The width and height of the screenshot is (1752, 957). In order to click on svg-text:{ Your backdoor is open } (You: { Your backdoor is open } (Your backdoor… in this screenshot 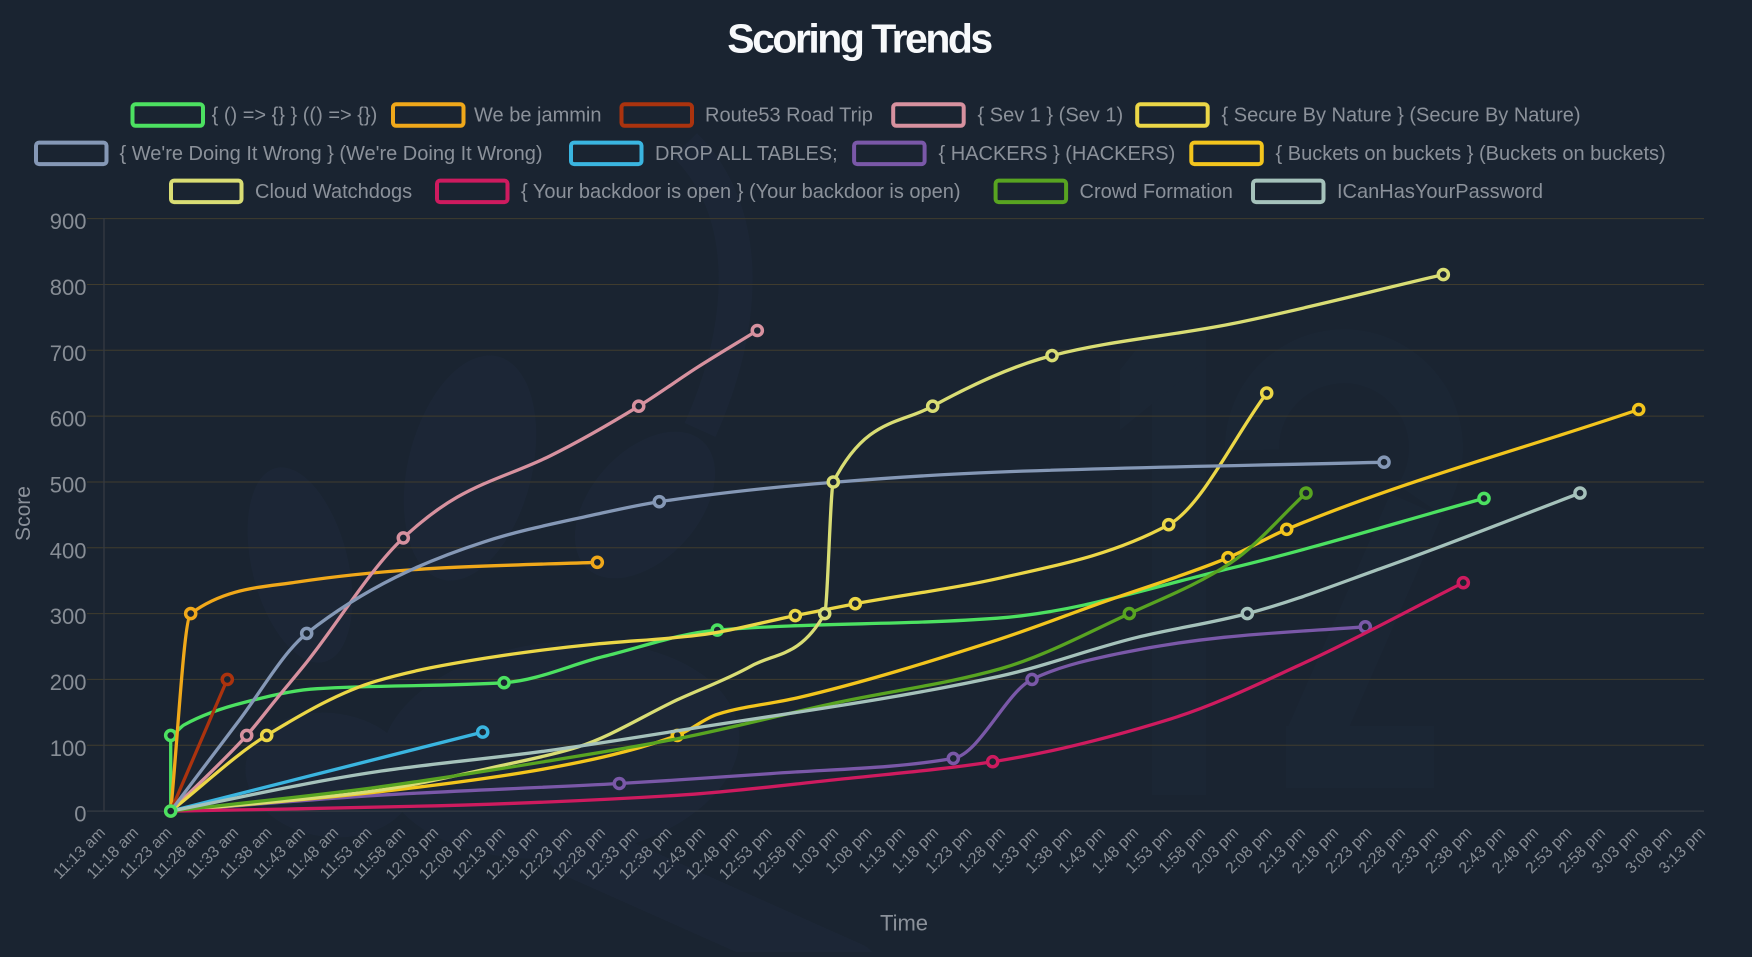, I will do `click(741, 192)`.